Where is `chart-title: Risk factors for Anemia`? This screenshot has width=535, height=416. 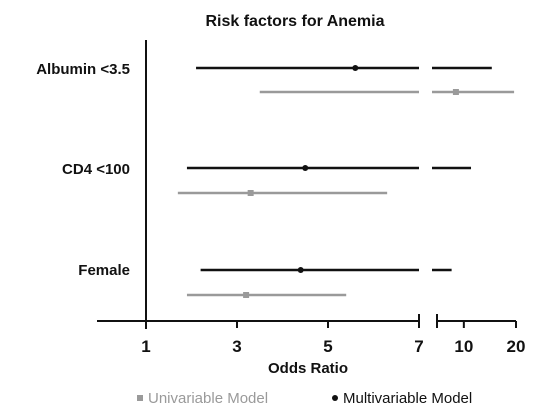
chart-title: Risk factors for Anemia is located at coordinates (294, 21).